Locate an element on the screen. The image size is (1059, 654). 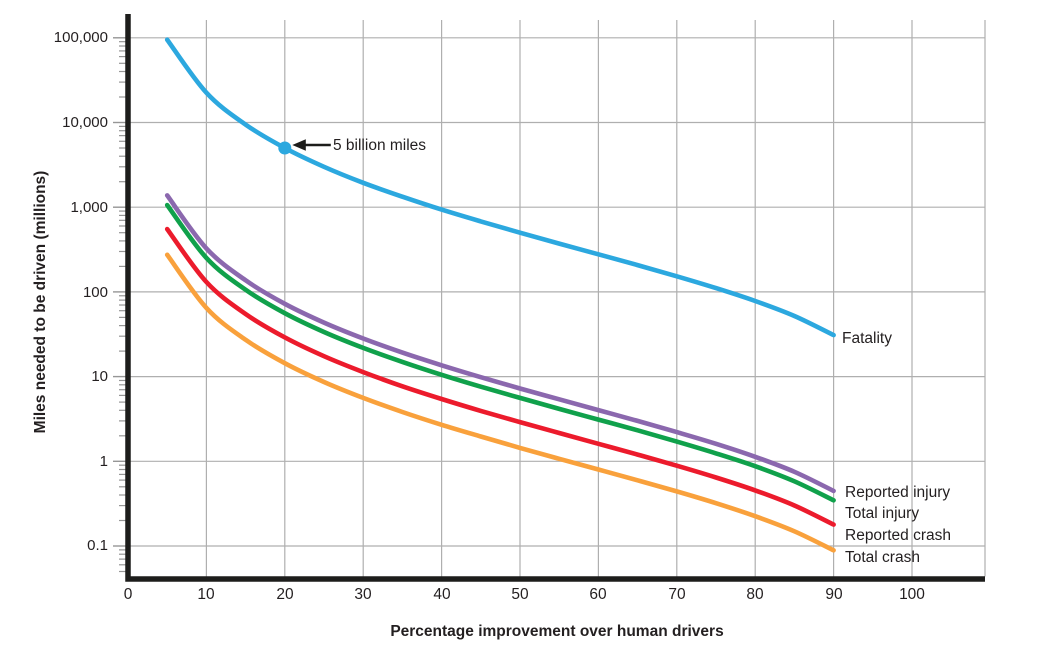
annotation-5-billion-miles: 5 billion miles is located at coordinates (380, 145).